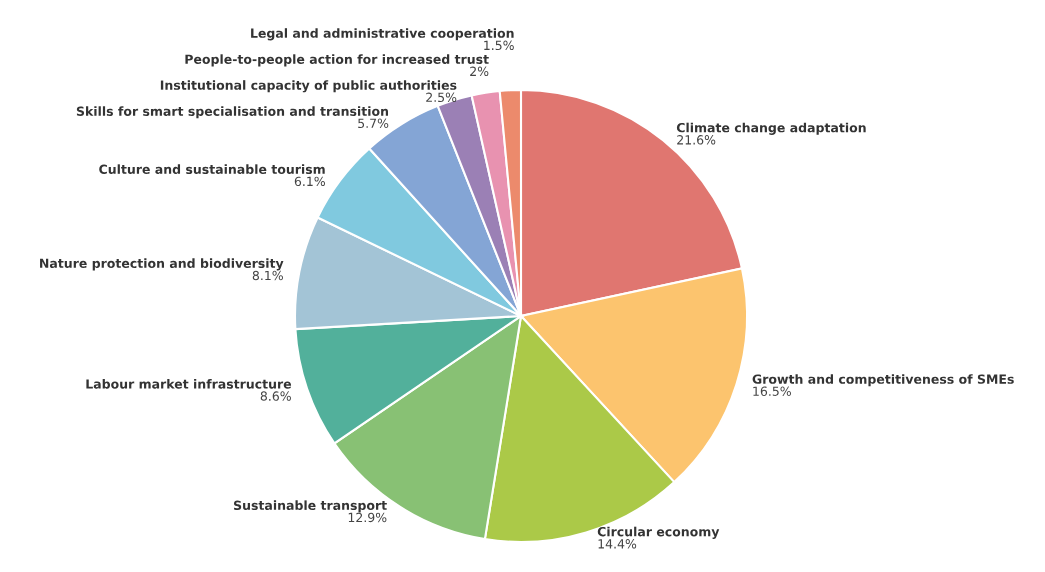  Describe the element at coordinates (267, 275) in the screenshot. I see `data-label: 8.1%` at that location.